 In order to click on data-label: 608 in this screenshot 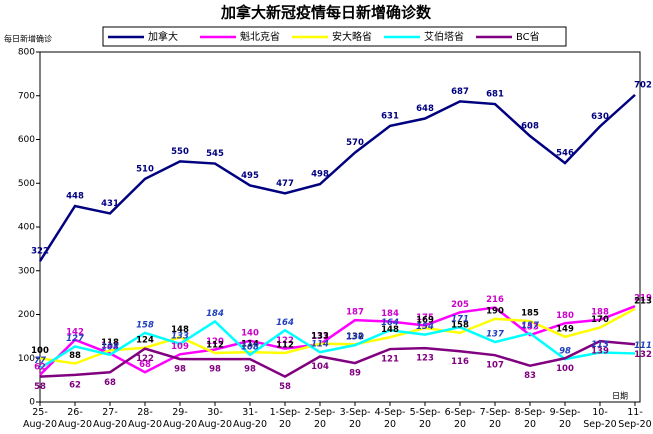, I will do `click(530, 127)`.